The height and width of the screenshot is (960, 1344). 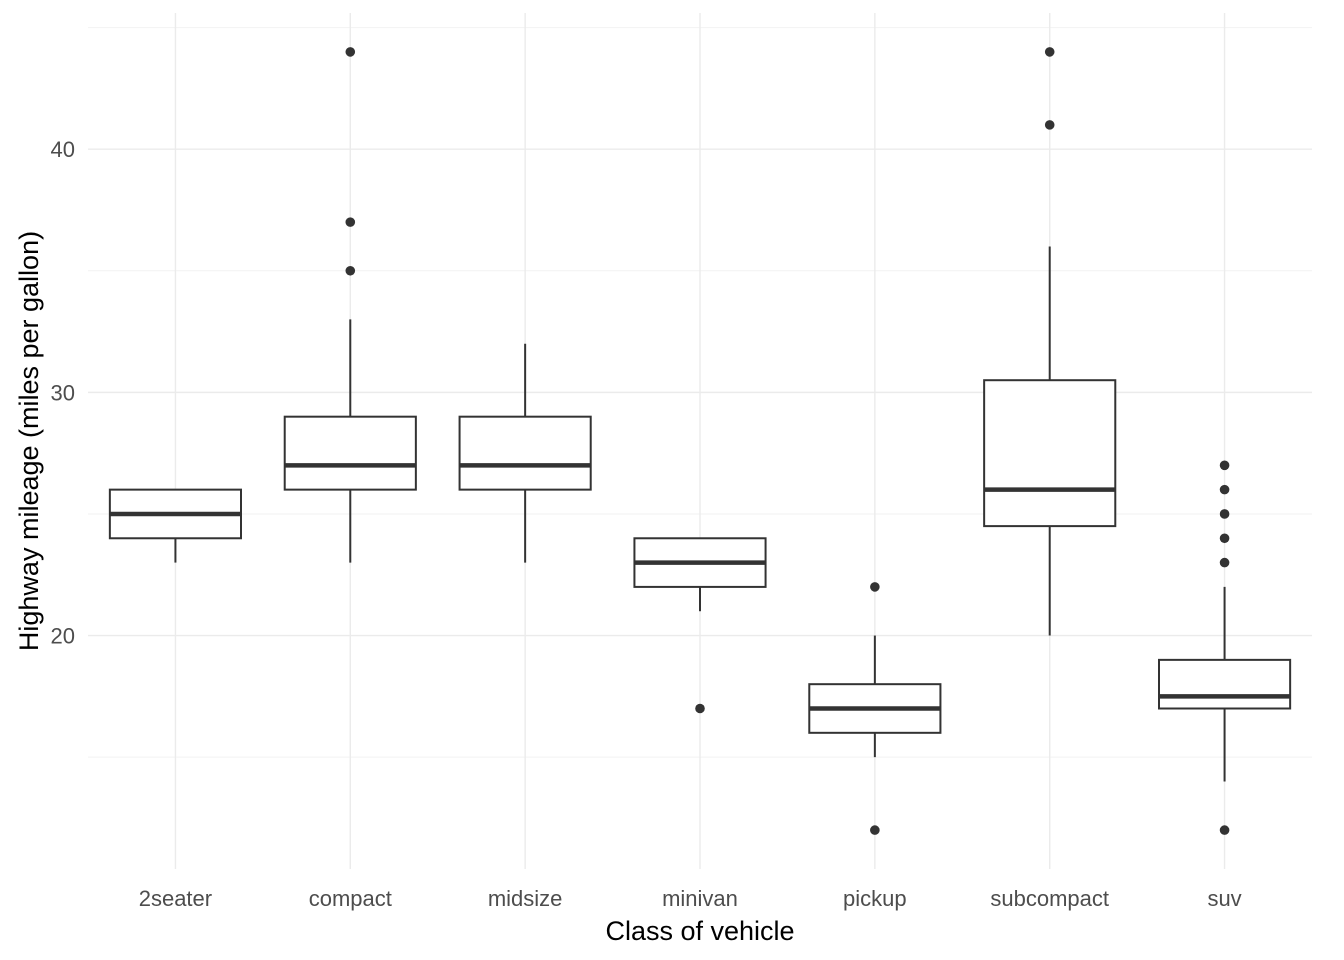 I want to click on box-suv, so click(x=1225, y=647).